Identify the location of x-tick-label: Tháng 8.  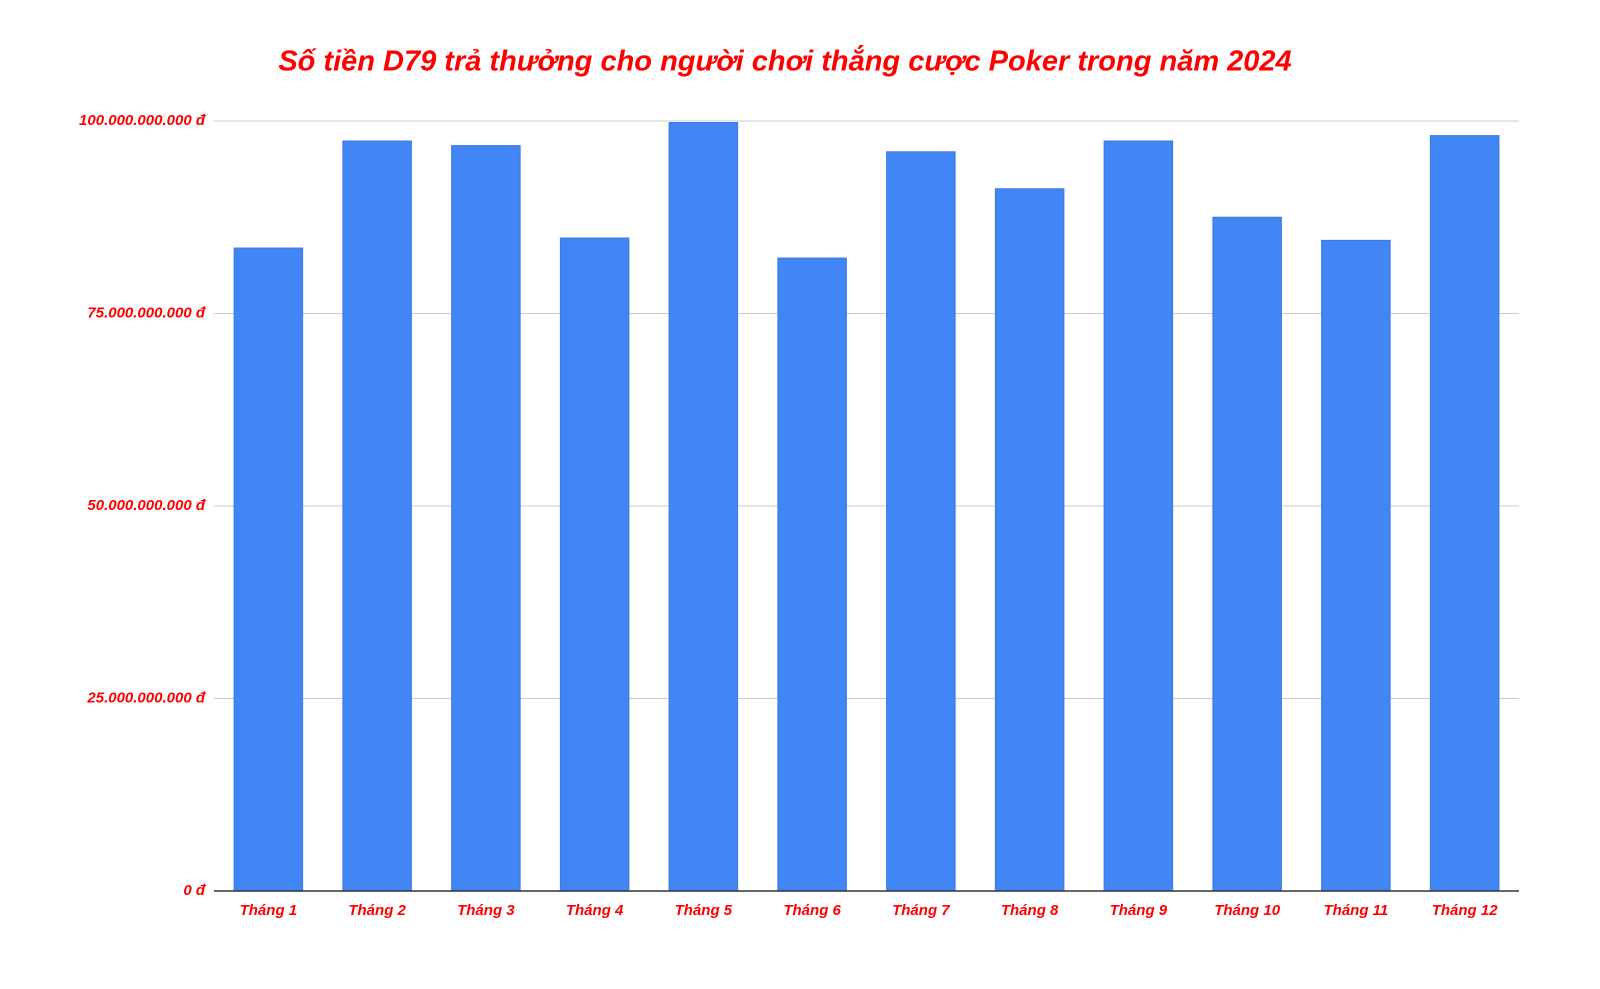
(1030, 910).